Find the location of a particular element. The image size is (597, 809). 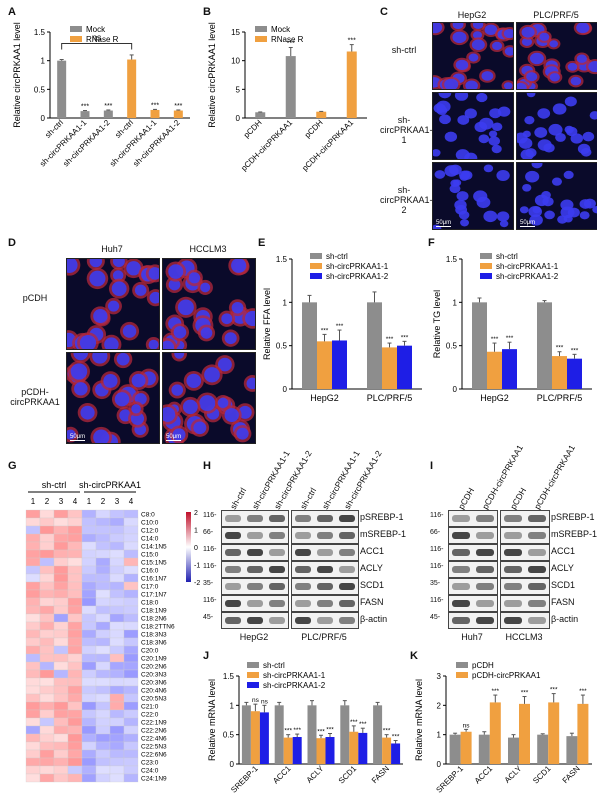

row-label: C20:5N3 is located at coordinates (154, 699).